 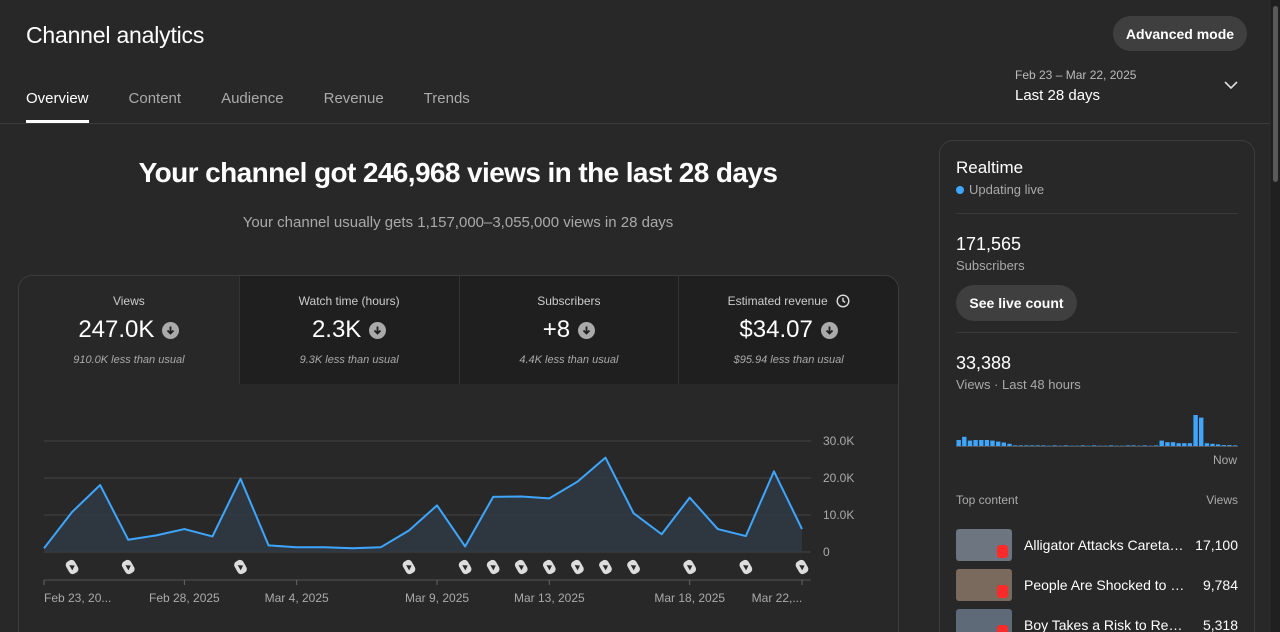 What do you see at coordinates (1275, 94) in the screenshot?
I see `scrollbar-thumb` at bounding box center [1275, 94].